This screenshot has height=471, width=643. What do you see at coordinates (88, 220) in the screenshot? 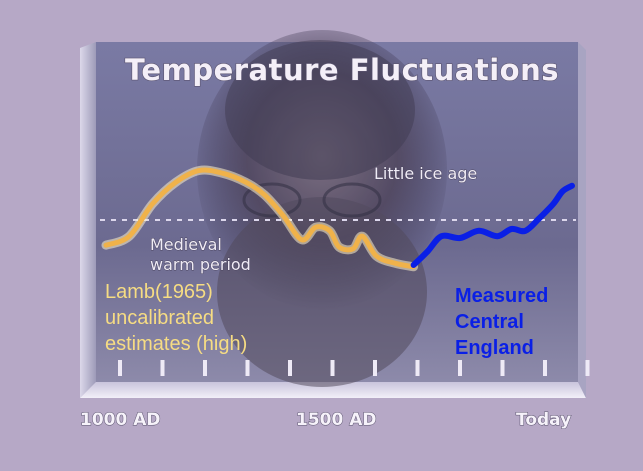
I see `panel-left-bevel` at bounding box center [88, 220].